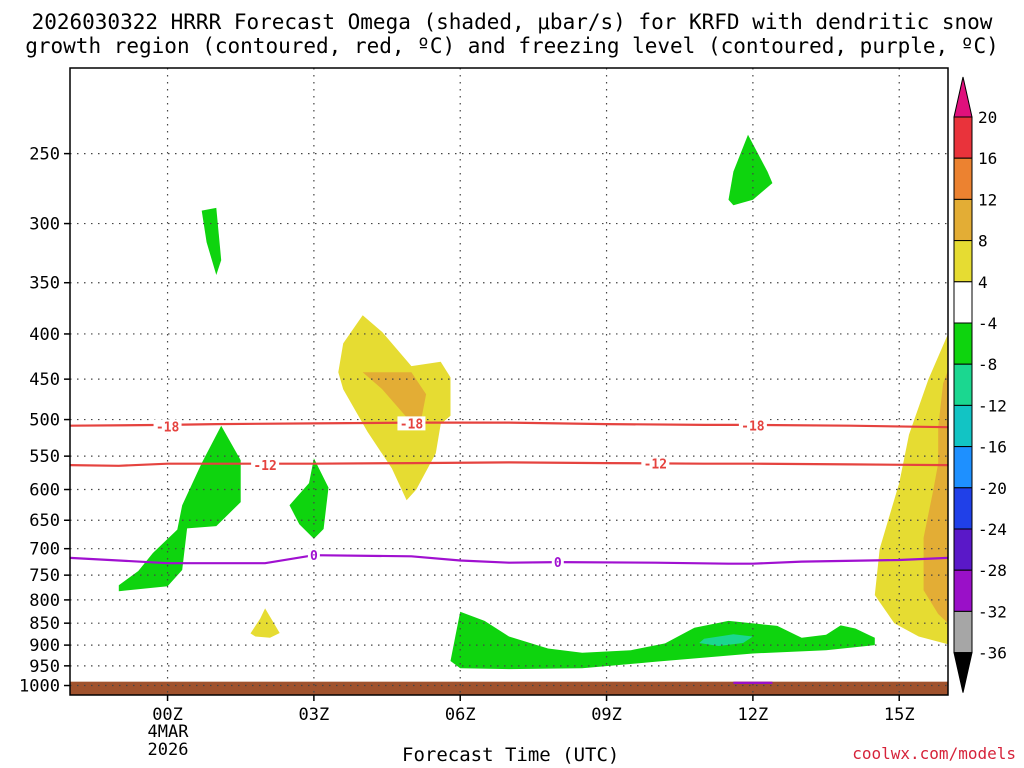 This screenshot has width=1024, height=768. I want to click on colorbar-bin--28_-24, so click(963, 549).